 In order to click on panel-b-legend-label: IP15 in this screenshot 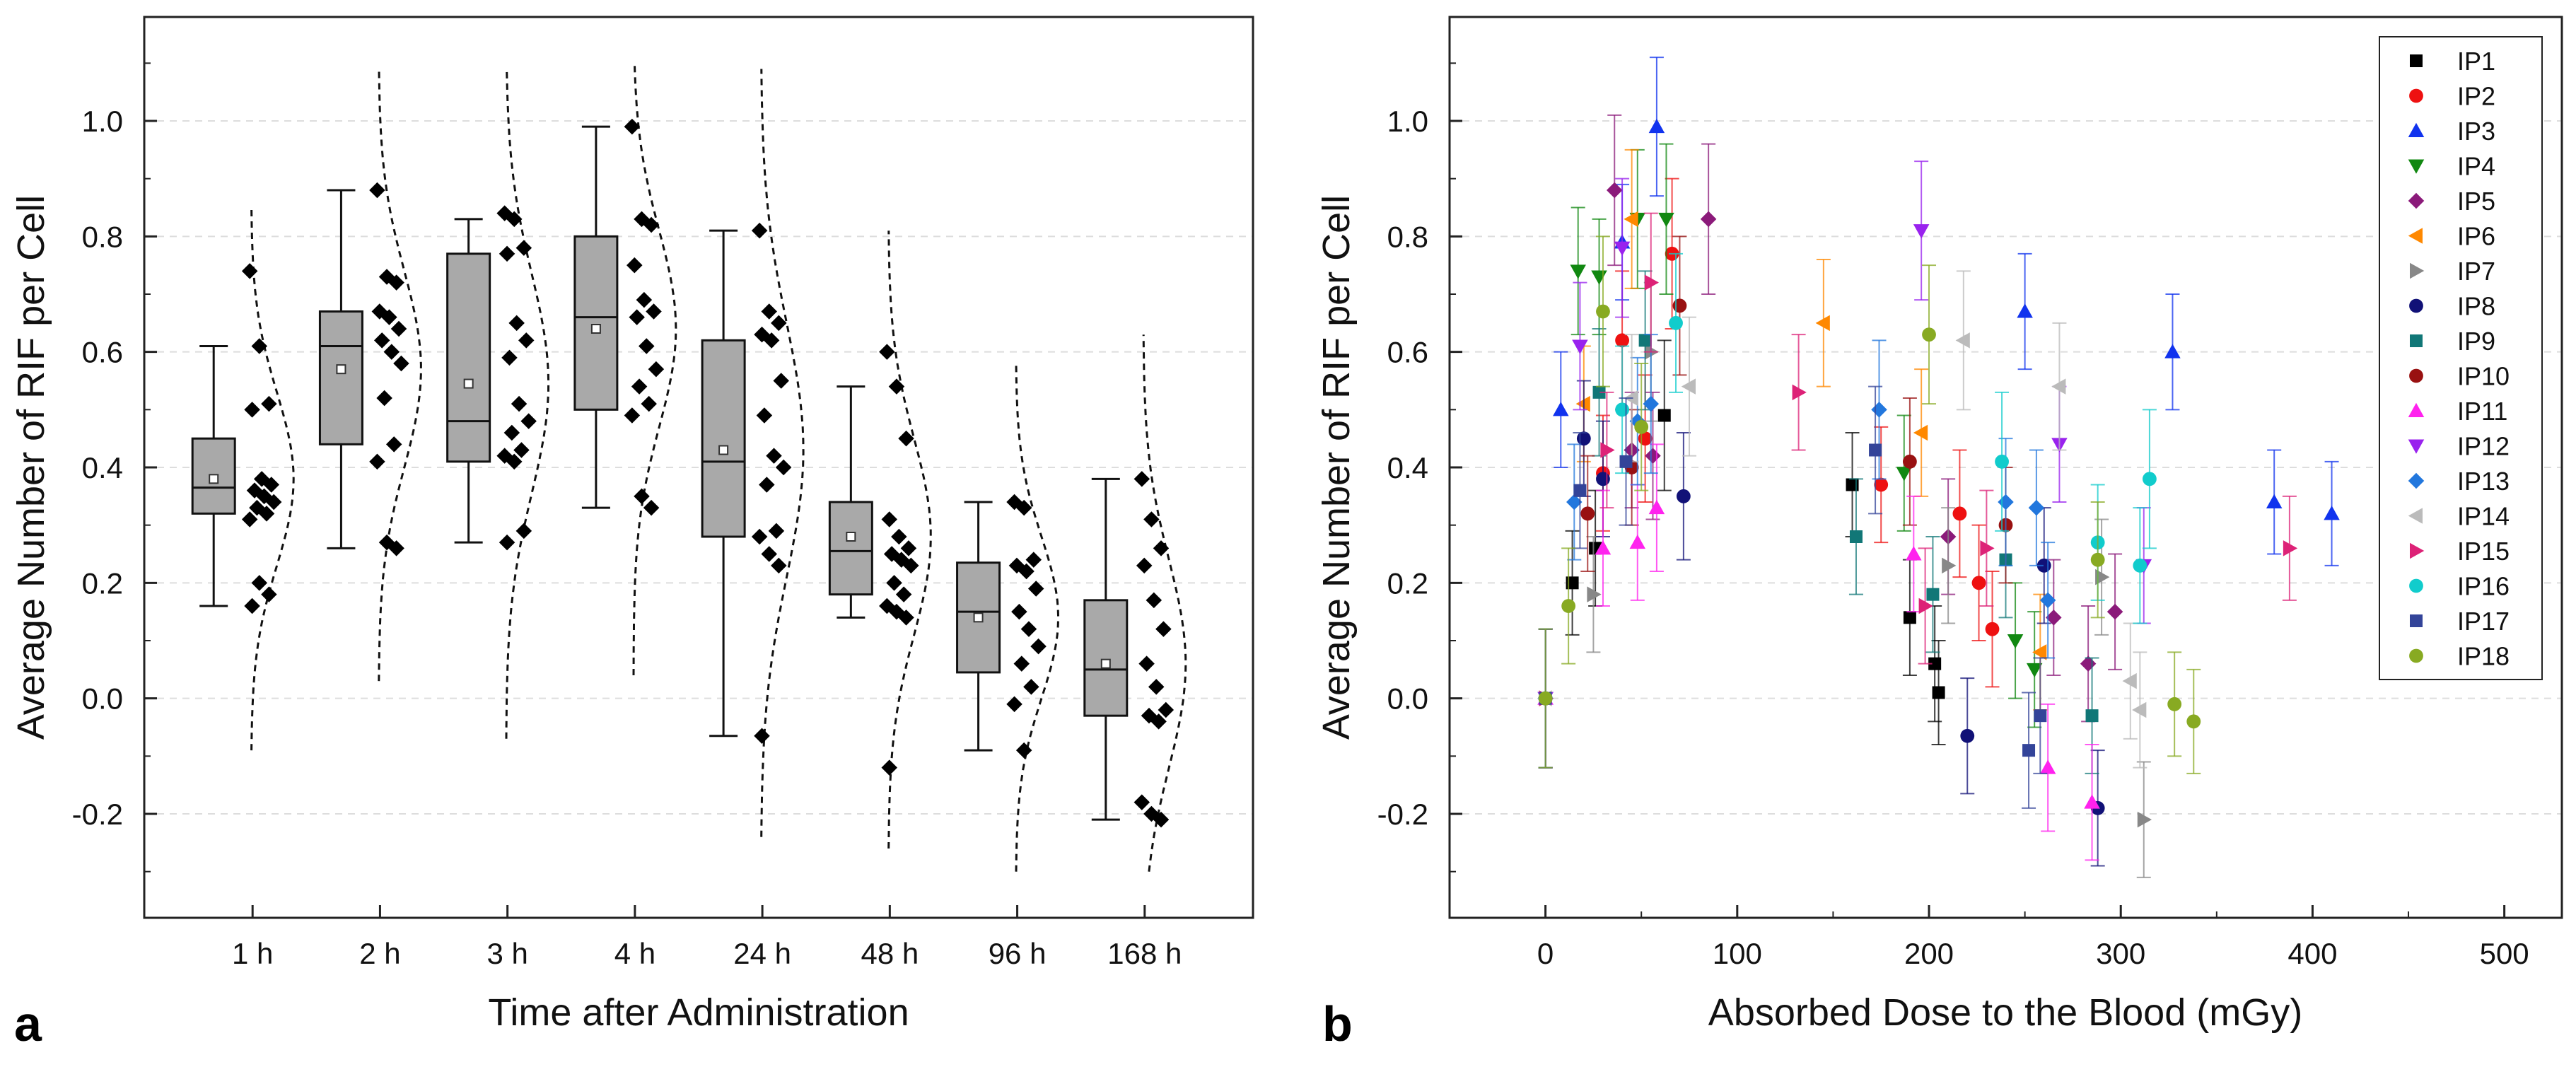, I will do `click(2483, 552)`.